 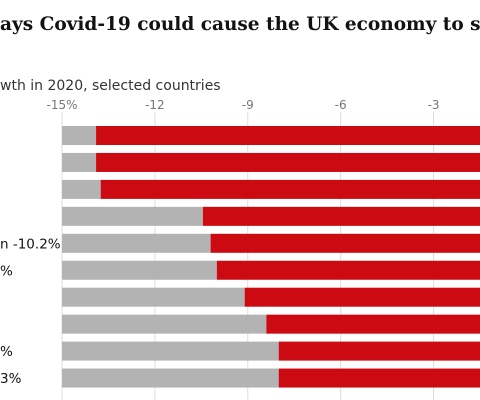 What do you see at coordinates (434, 105) in the screenshot?
I see `x-tick-label: -3` at bounding box center [434, 105].